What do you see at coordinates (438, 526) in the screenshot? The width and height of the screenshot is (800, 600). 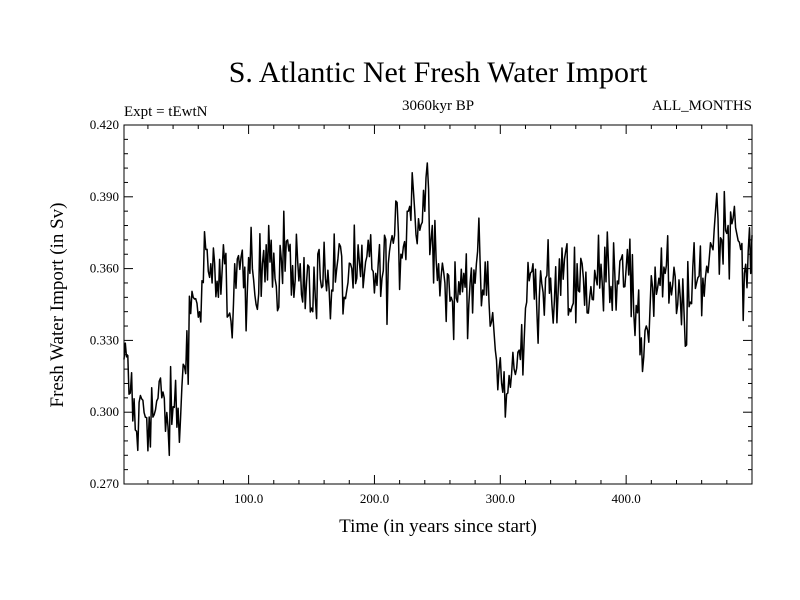 I see `x-axis-label: Time (in years since start)` at bounding box center [438, 526].